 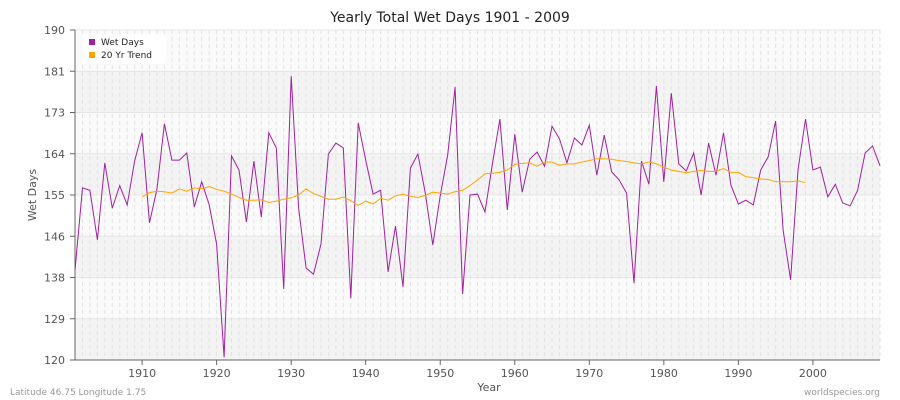 I want to click on y-tick-label: 155, so click(x=54, y=195).